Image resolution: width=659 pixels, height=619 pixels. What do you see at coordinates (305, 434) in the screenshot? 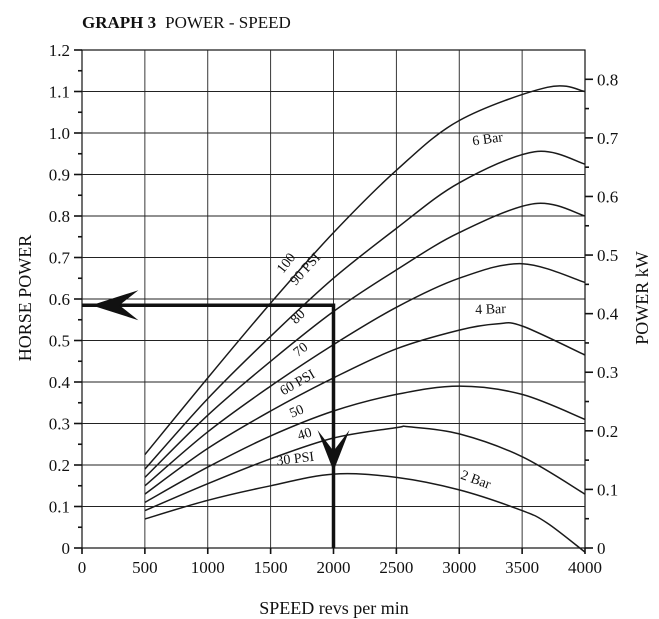
I see `curve-label: 40` at bounding box center [305, 434].